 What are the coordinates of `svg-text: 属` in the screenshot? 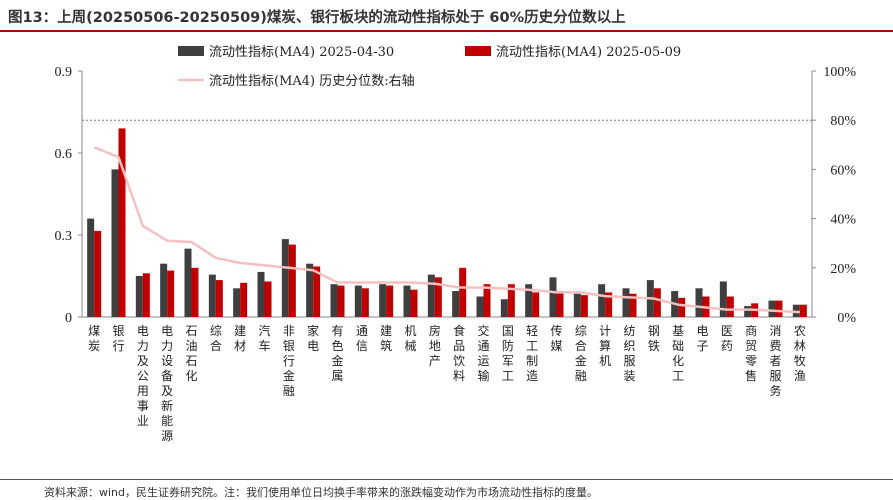 It's located at (337, 376).